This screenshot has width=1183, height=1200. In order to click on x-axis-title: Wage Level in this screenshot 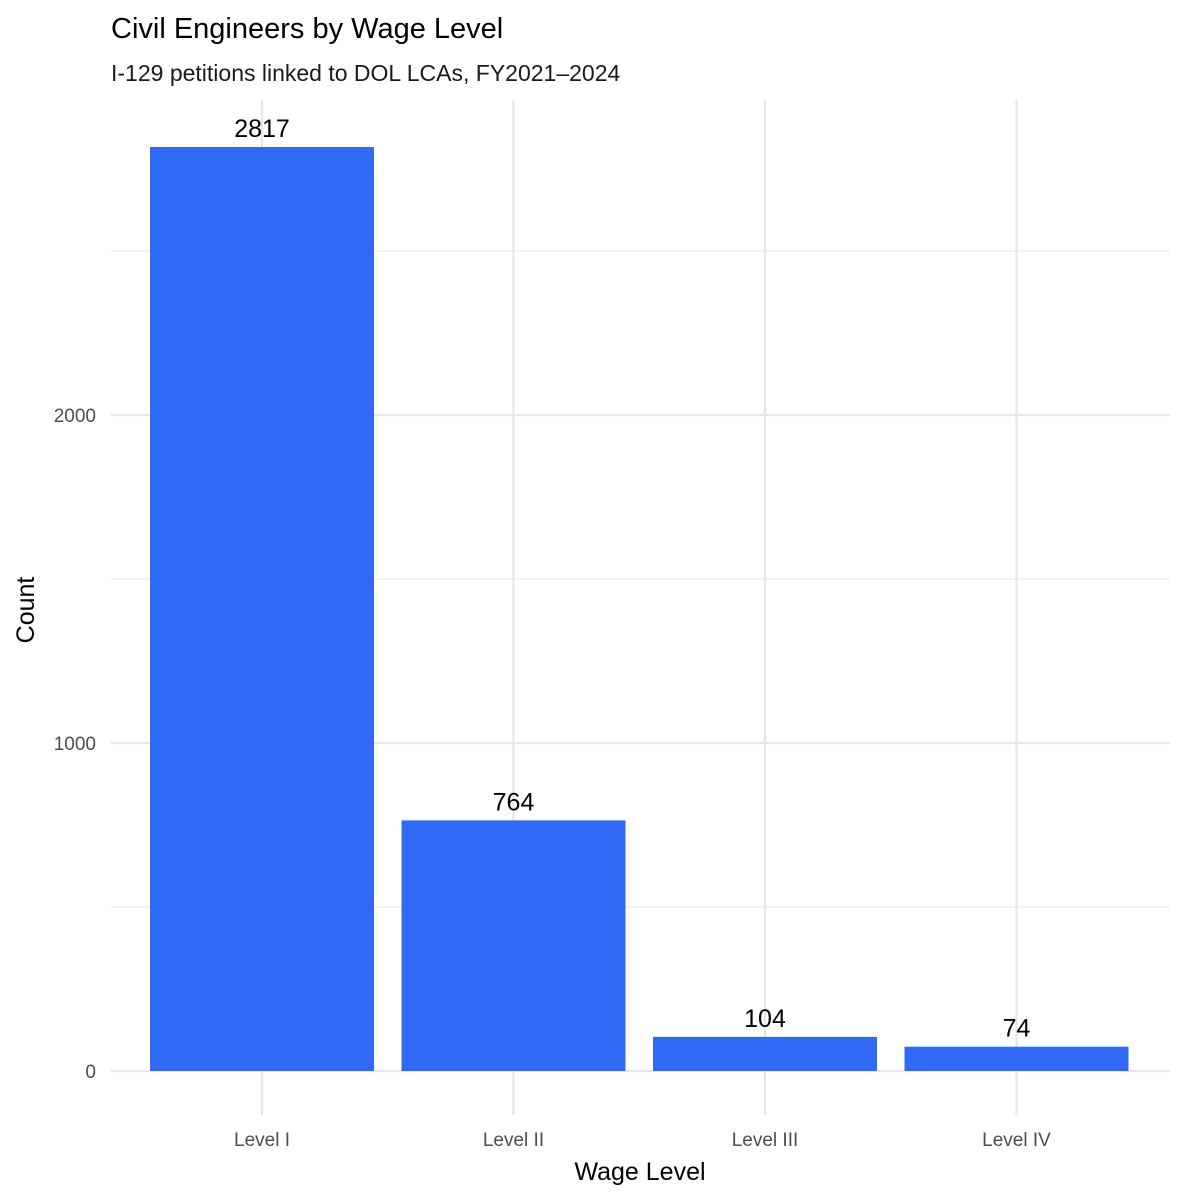, I will do `click(639, 1172)`.